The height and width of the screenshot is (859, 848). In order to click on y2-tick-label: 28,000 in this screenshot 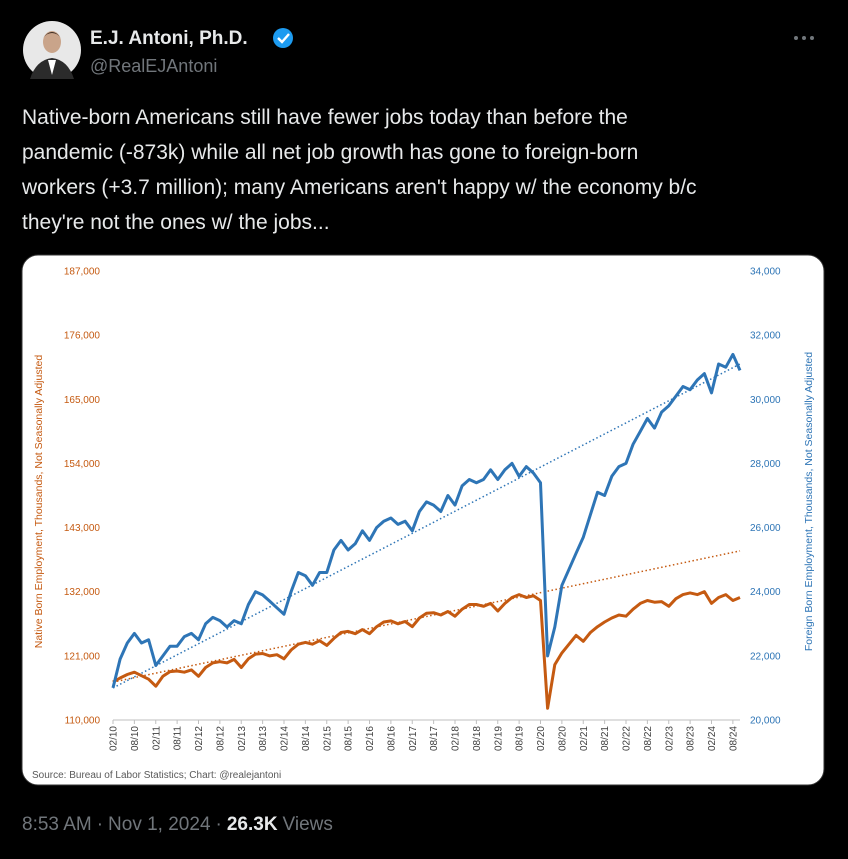, I will do `click(765, 464)`.